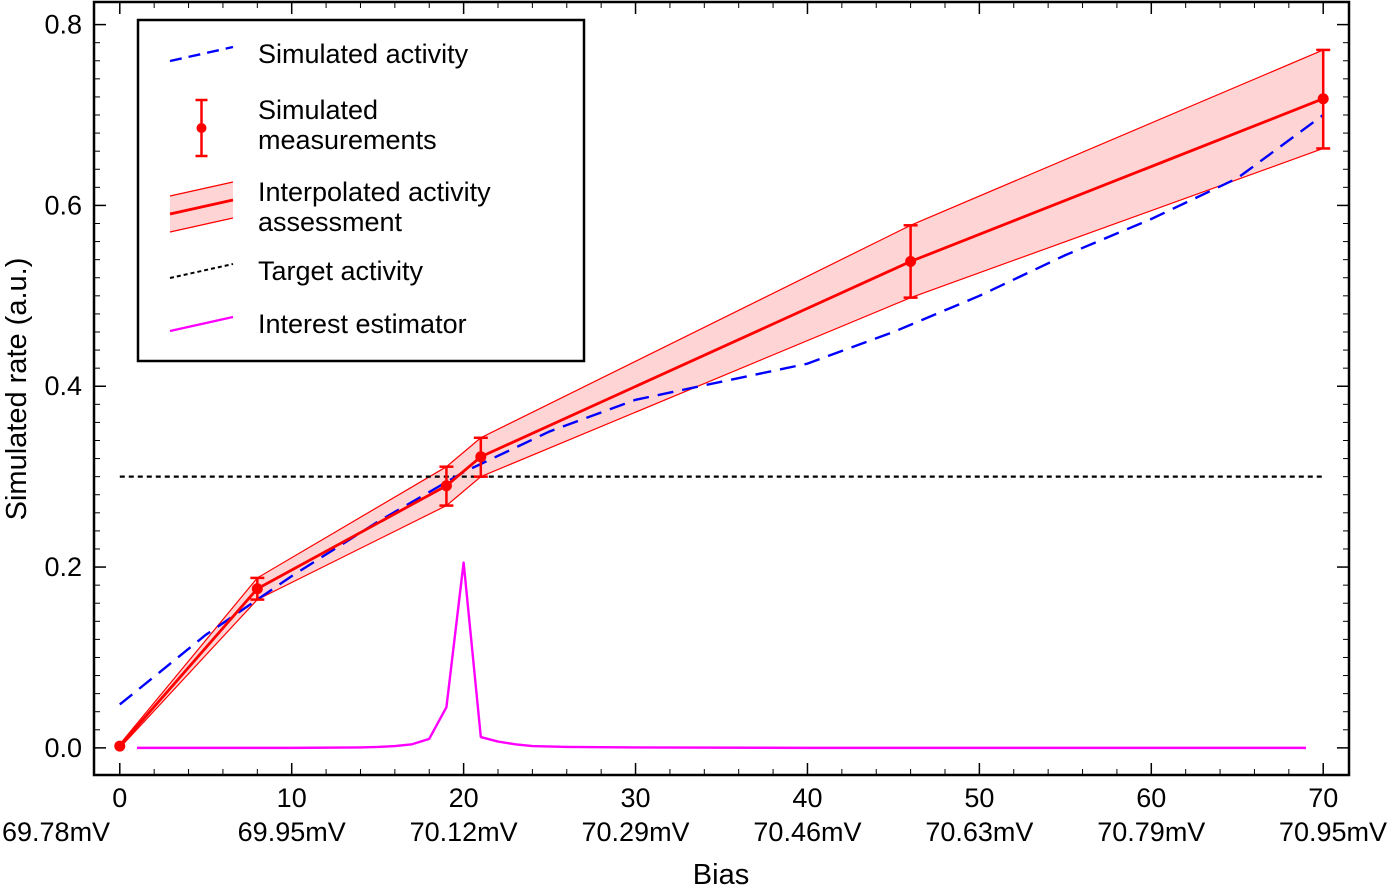 Image resolution: width=1389 pixels, height=895 pixels. I want to click on legend-label: Simulated, so click(318, 110).